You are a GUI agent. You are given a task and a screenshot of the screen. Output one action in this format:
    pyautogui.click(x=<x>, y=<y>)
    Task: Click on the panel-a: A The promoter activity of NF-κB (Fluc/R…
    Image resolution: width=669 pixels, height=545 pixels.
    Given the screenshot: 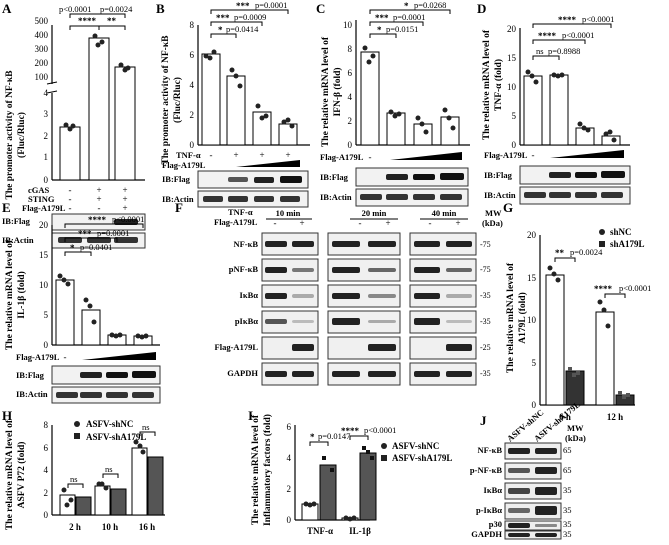 What is the action you would take?
    pyautogui.click(x=74, y=125)
    